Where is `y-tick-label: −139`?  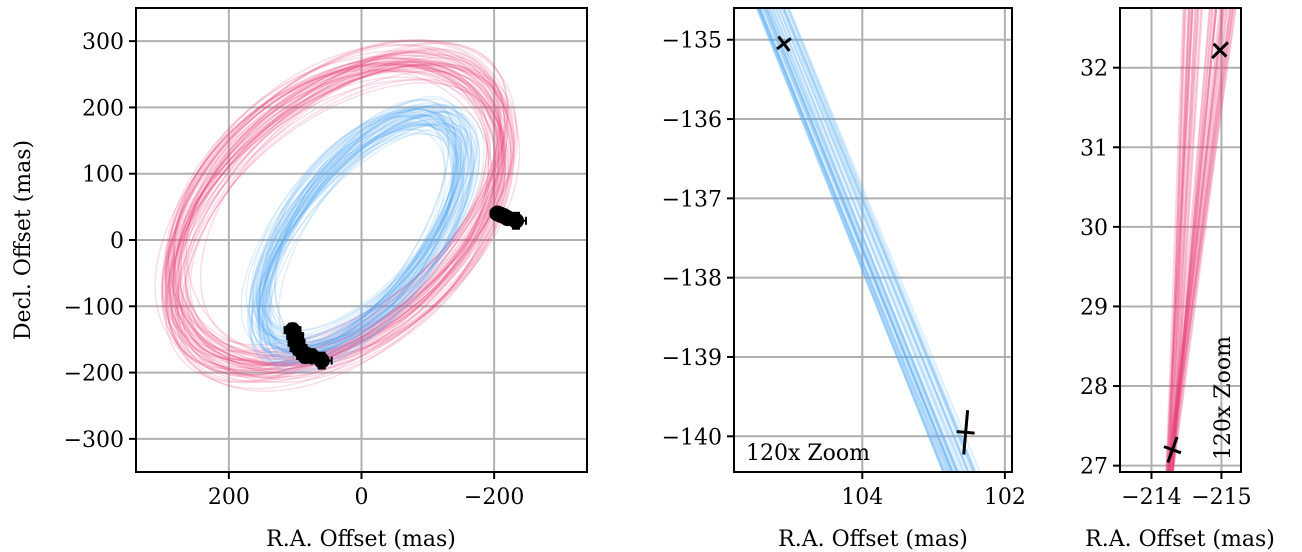
y-tick-label: −139 is located at coordinates (692, 358).